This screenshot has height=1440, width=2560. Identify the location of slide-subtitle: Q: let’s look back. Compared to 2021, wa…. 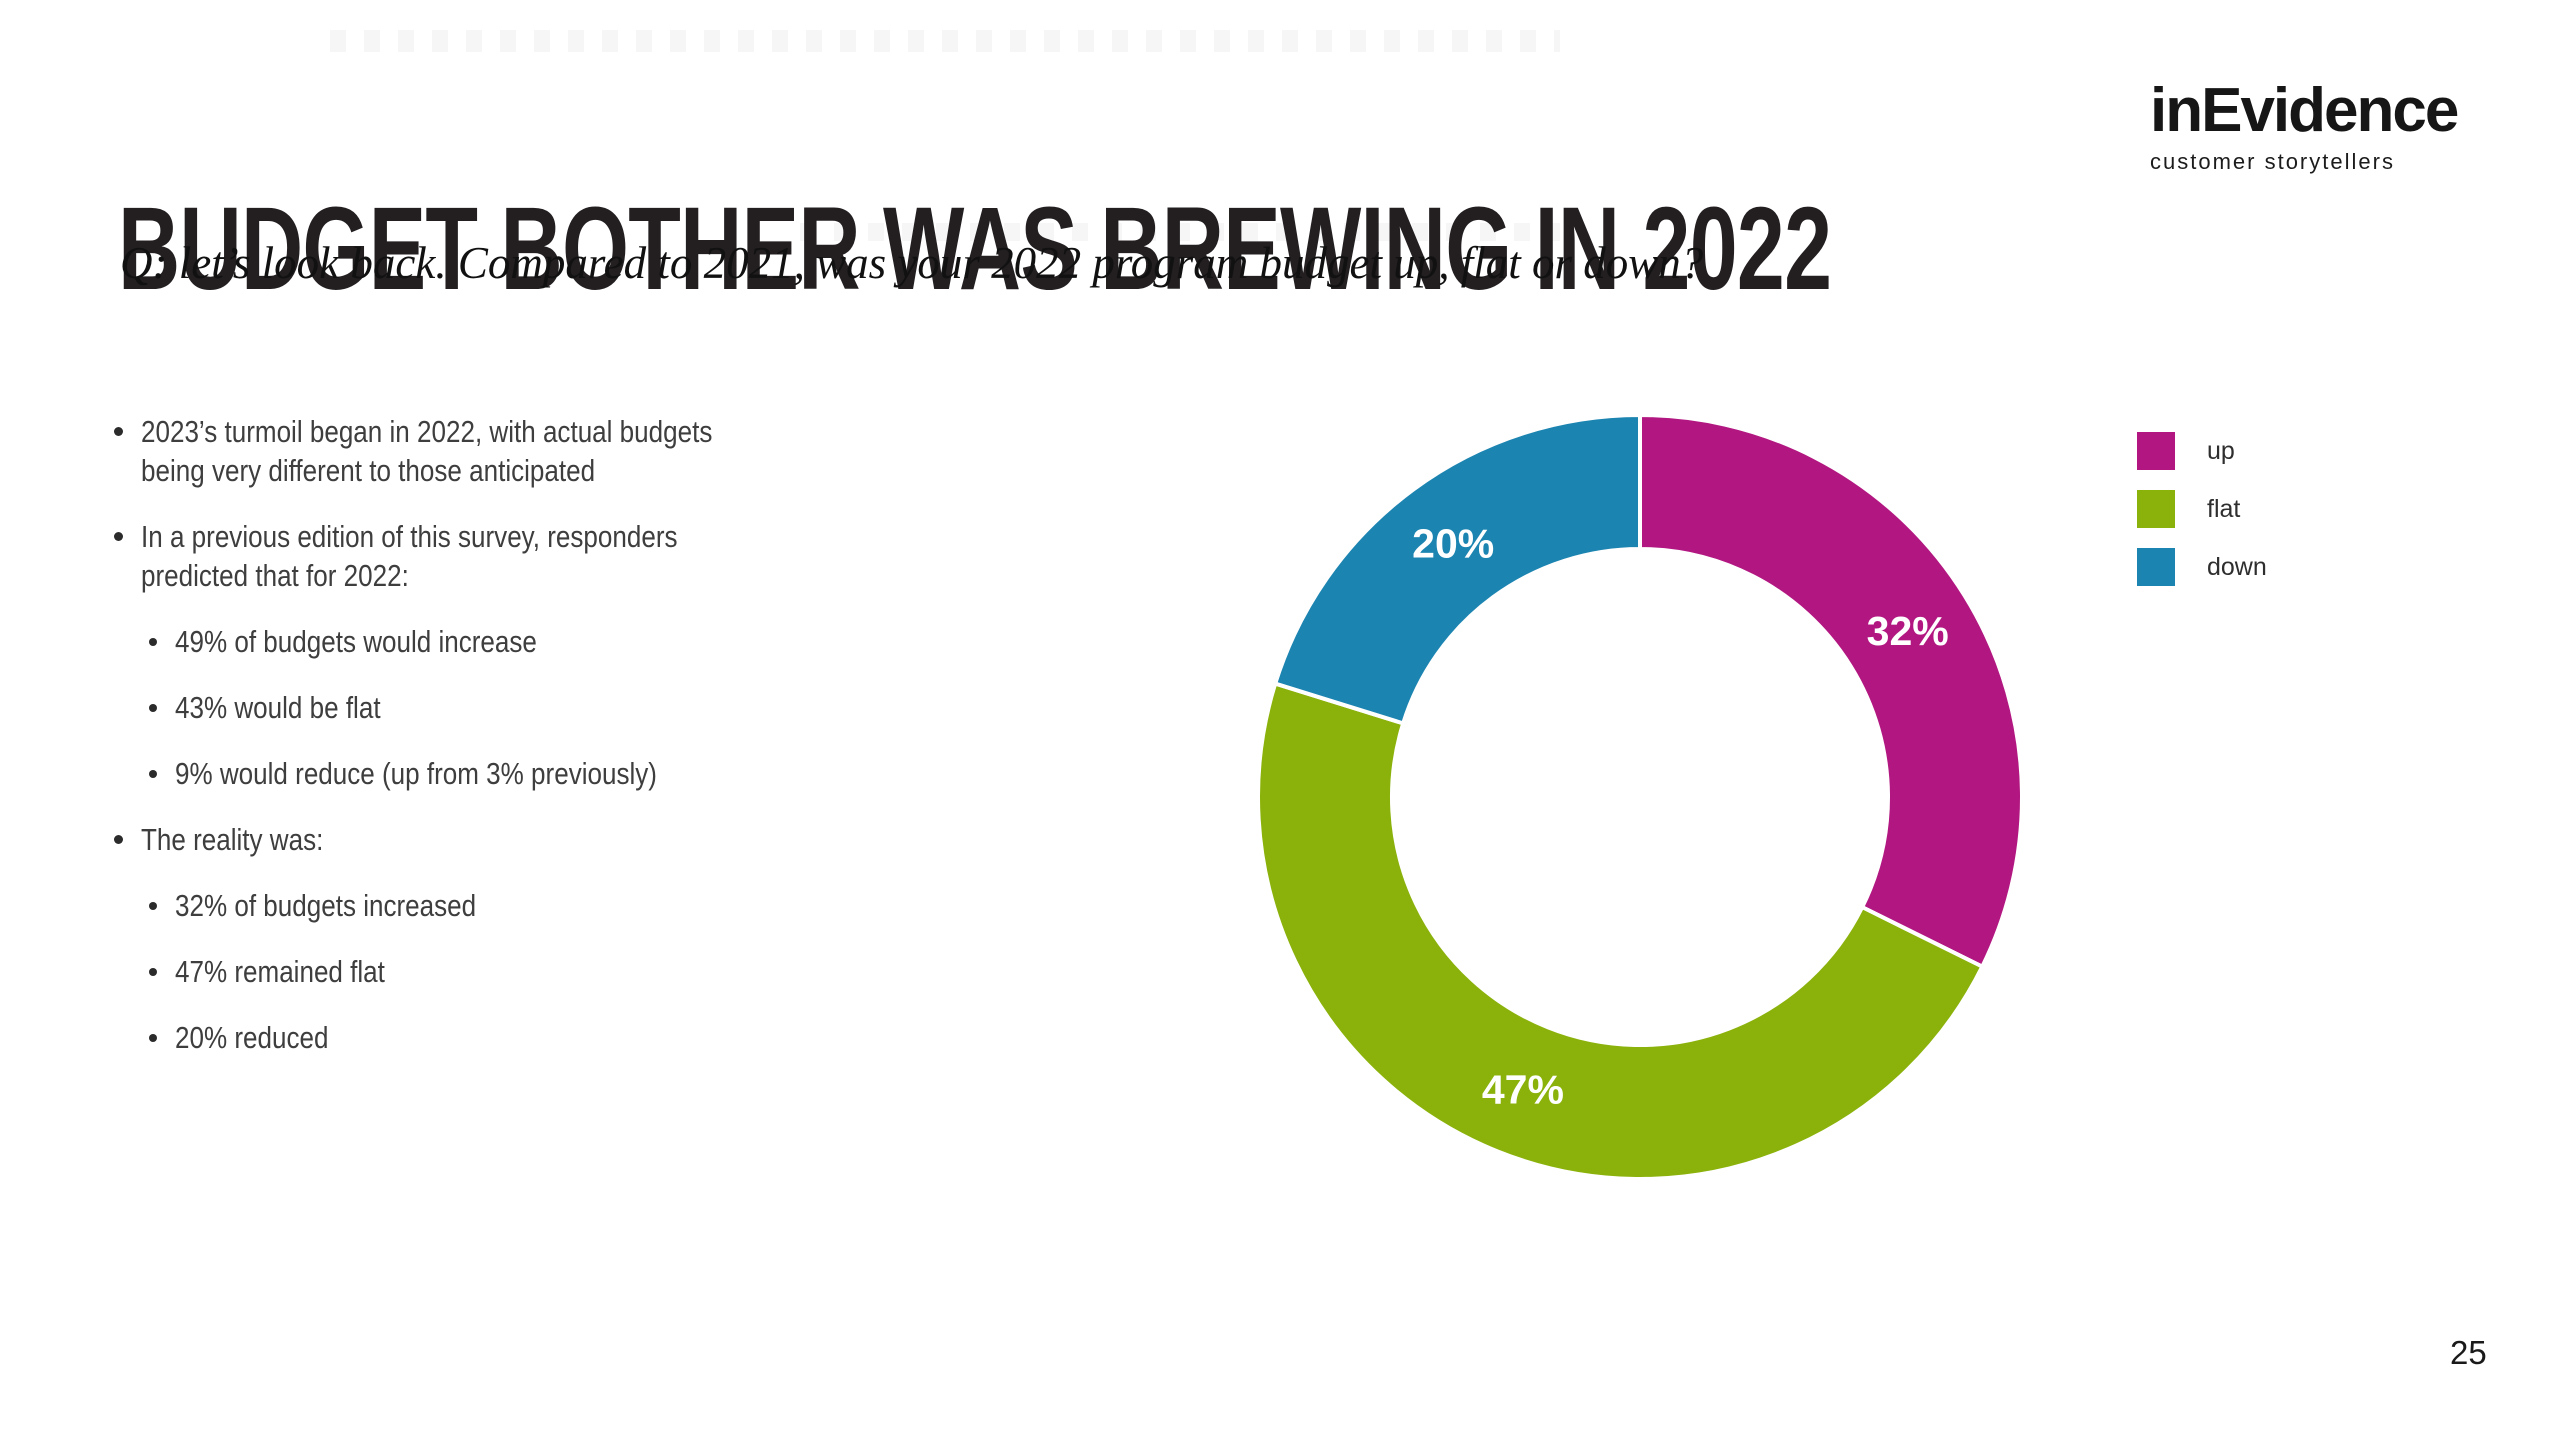
(912, 263).